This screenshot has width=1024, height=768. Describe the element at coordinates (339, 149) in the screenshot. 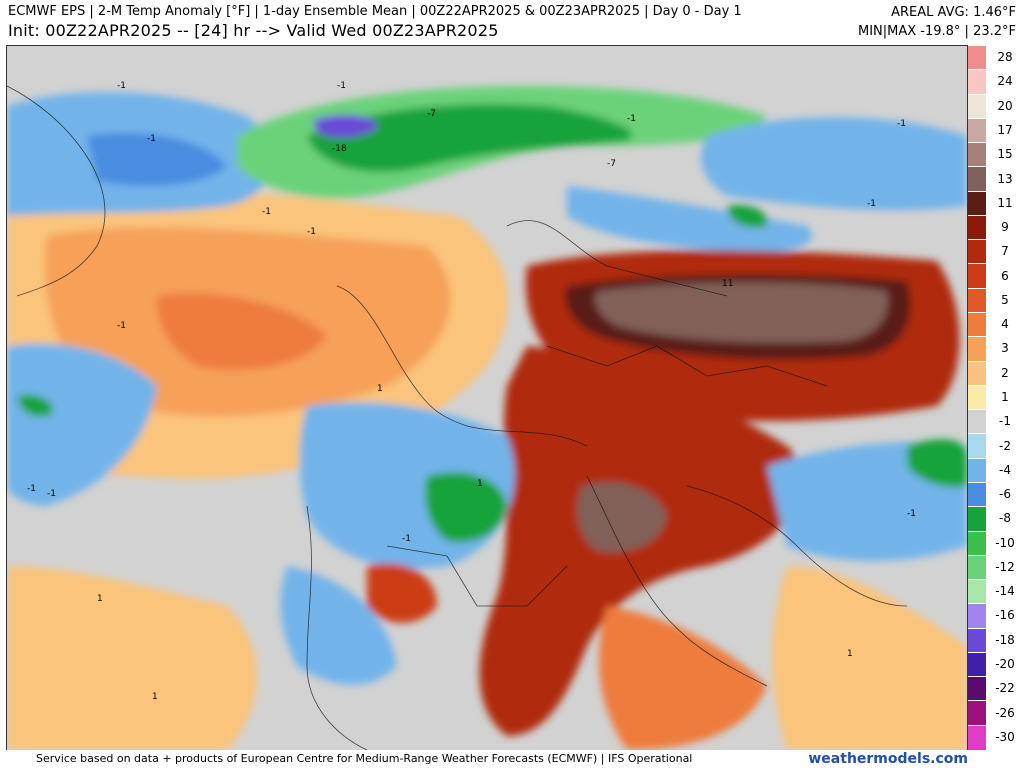

I see `contour-label: -18` at that location.